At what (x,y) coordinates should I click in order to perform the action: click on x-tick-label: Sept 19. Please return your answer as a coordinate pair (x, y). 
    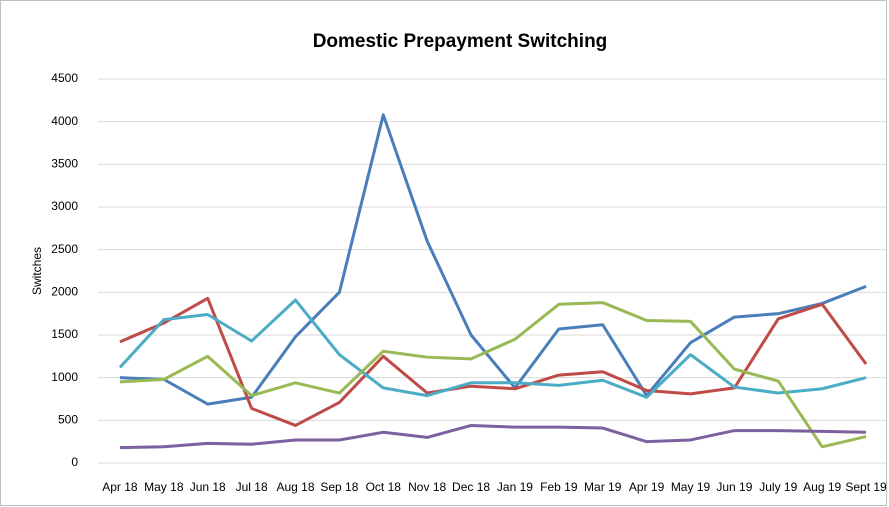
    Looking at the image, I should click on (866, 487).